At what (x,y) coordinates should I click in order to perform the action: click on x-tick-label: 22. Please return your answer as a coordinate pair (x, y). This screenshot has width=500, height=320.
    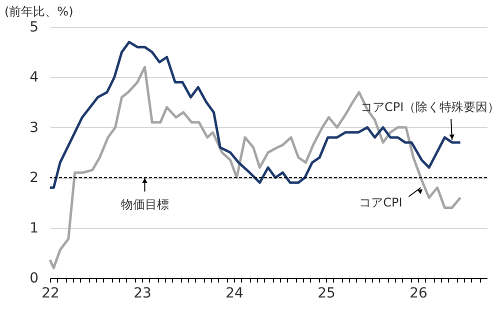
    Looking at the image, I should click on (51, 294).